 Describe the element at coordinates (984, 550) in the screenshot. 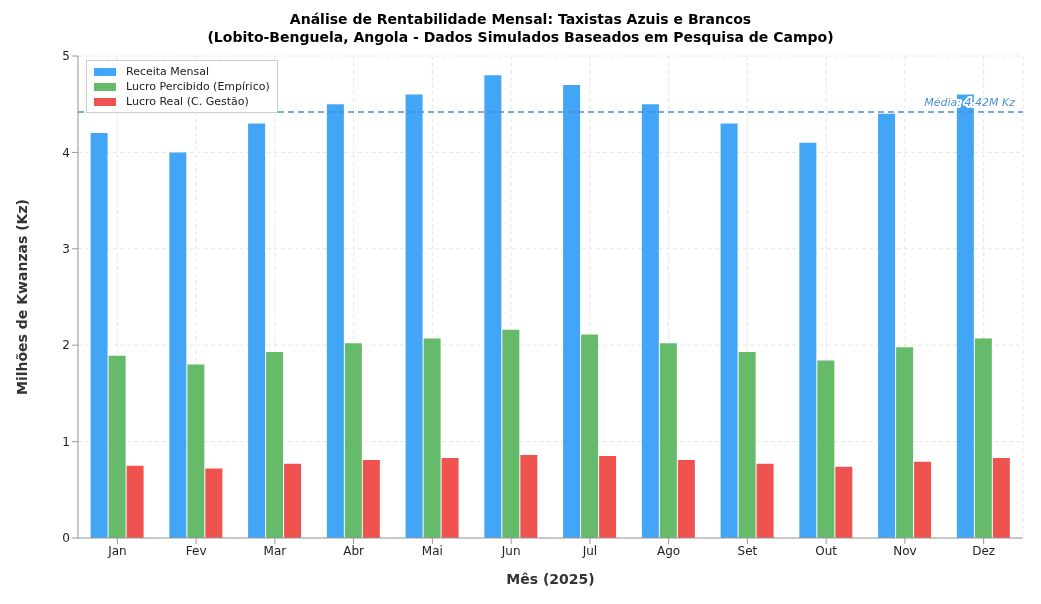

I see `x-tick-label: Dez` at that location.